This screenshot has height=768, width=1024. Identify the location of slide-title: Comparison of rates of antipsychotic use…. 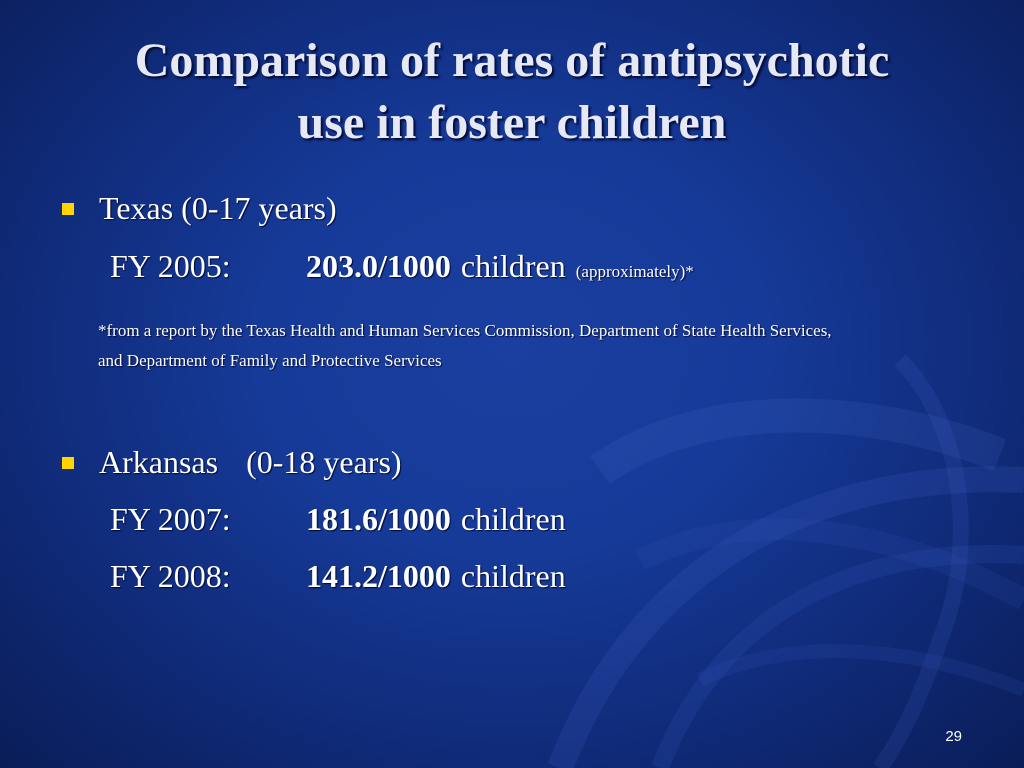
(512, 92).